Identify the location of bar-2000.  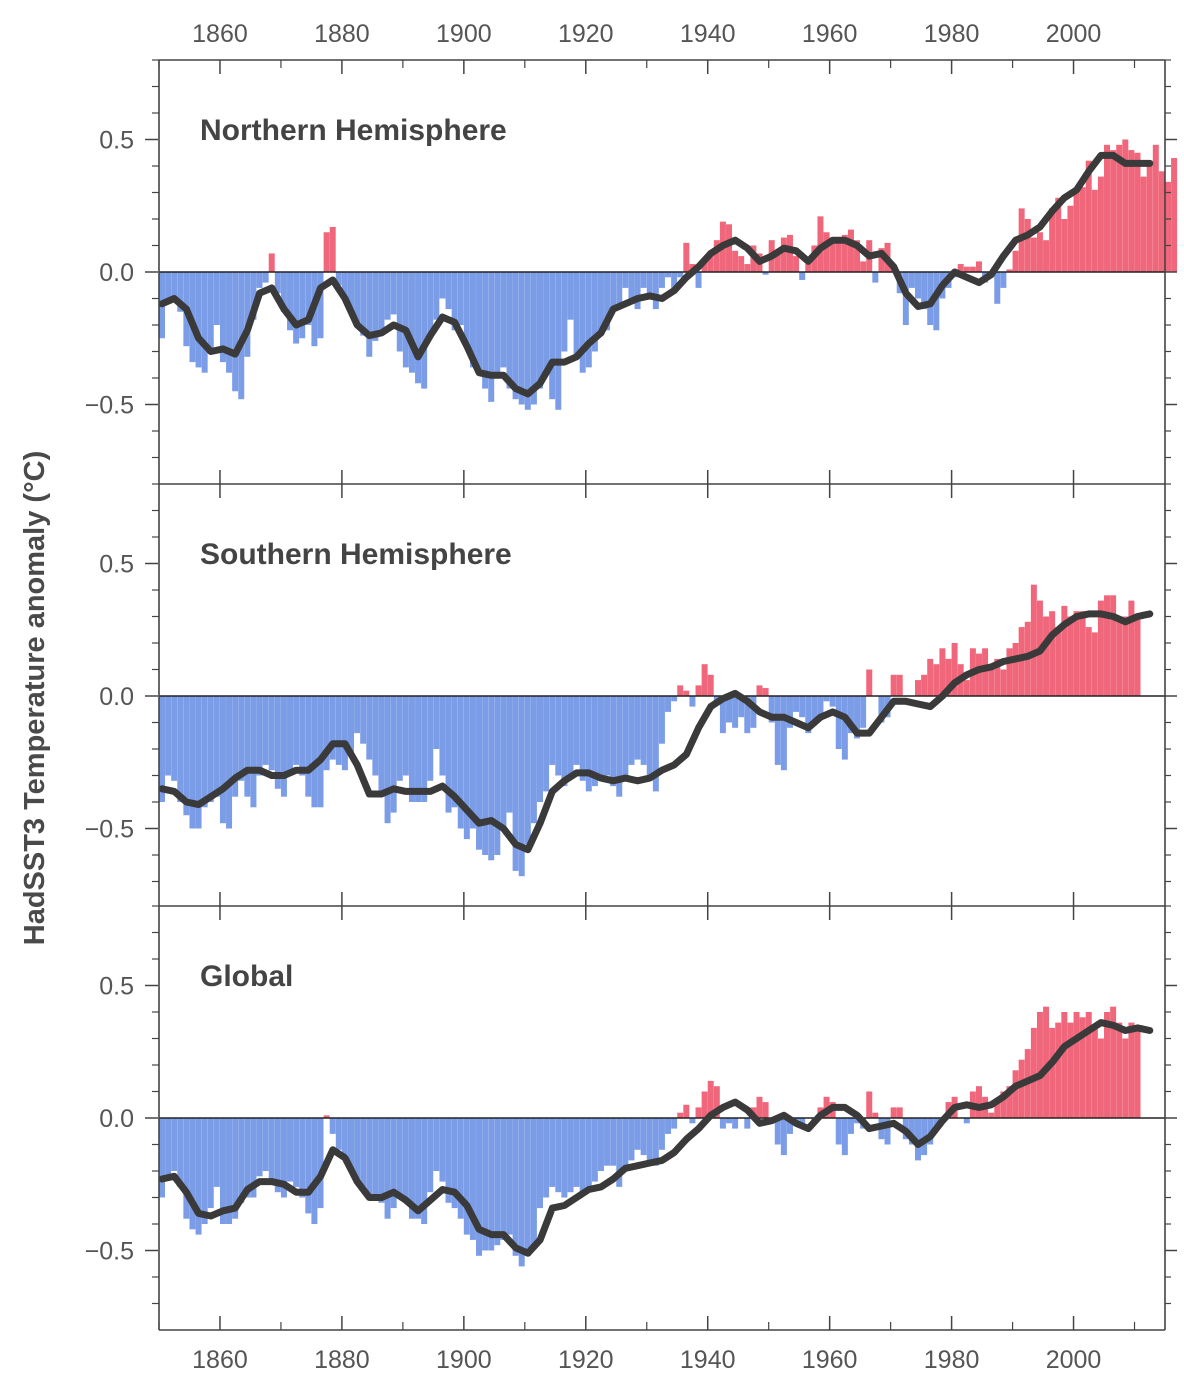
(1076, 653).